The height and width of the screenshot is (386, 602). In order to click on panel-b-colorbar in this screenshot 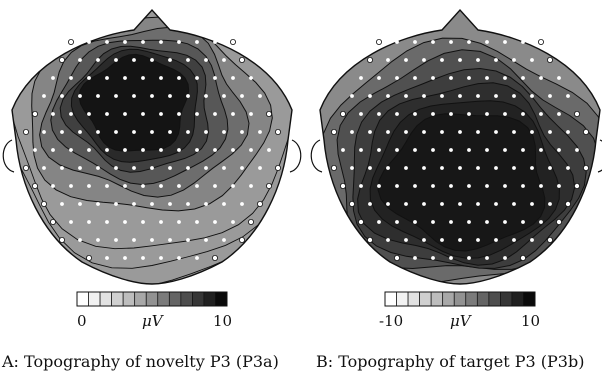, I will do `click(460, 299)`.